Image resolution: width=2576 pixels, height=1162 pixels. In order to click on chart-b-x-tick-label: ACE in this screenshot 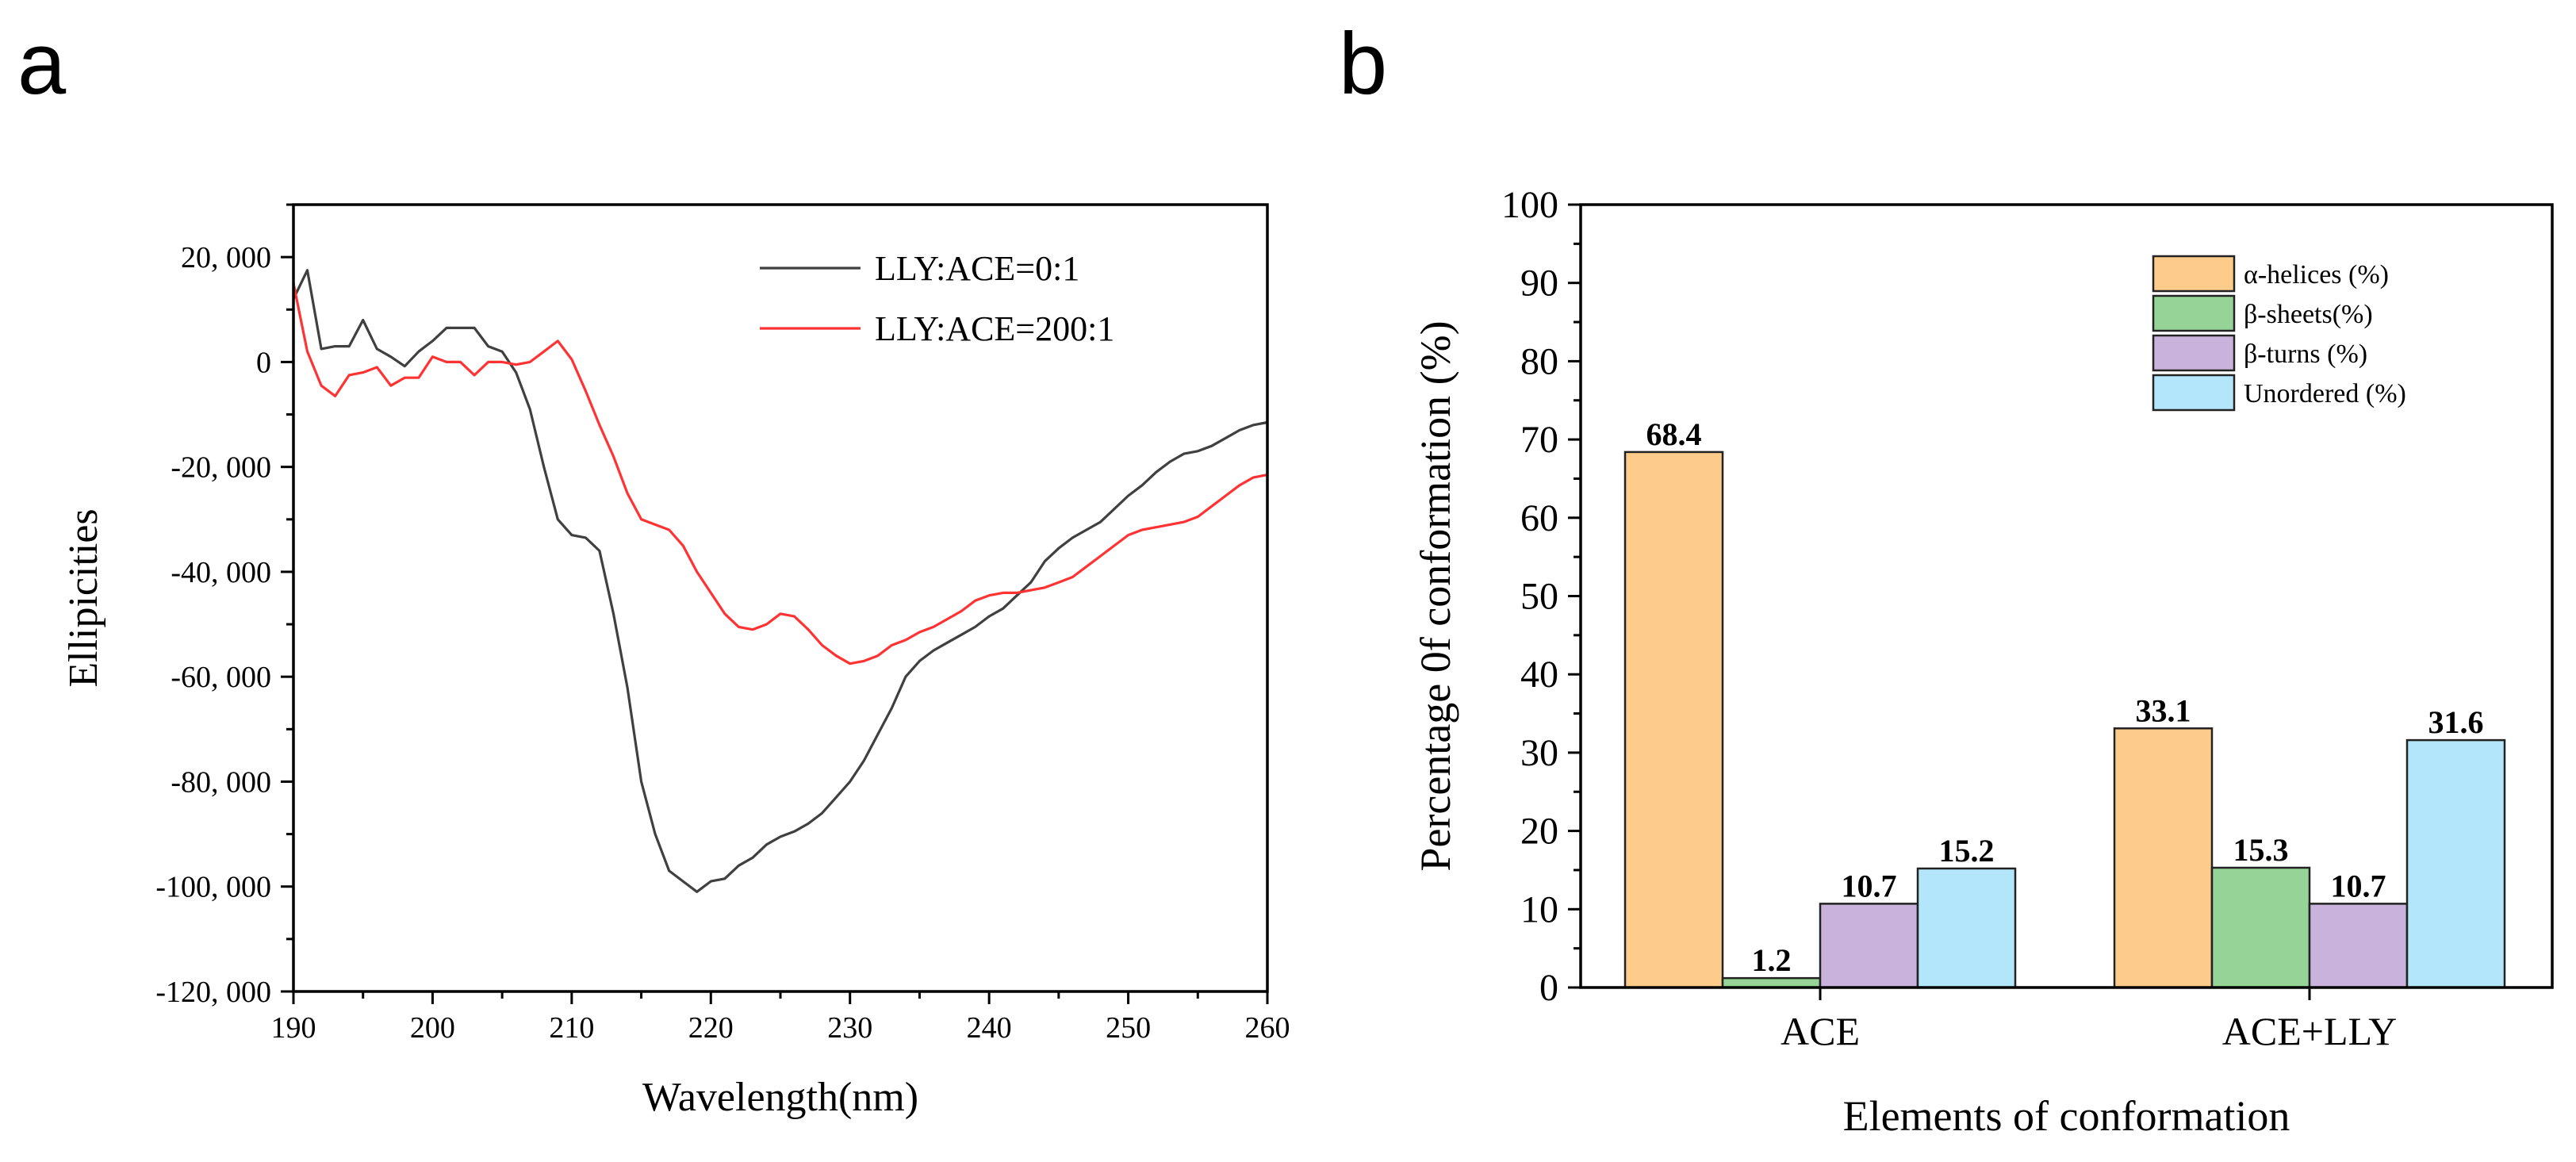, I will do `click(1821, 1031)`.